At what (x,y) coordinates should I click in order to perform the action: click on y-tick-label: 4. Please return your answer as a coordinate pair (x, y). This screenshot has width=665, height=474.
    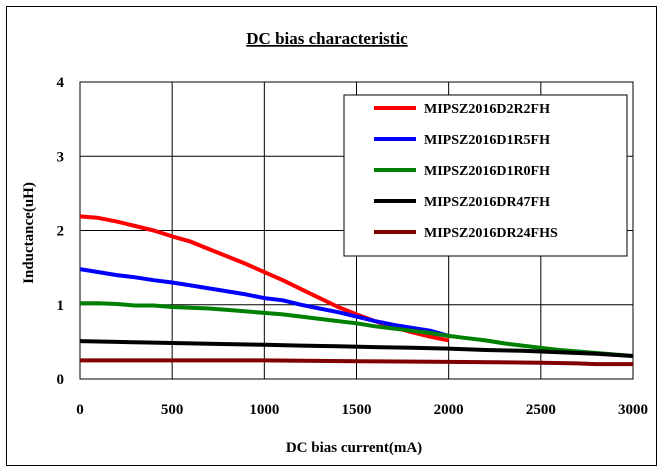
    Looking at the image, I should click on (61, 83).